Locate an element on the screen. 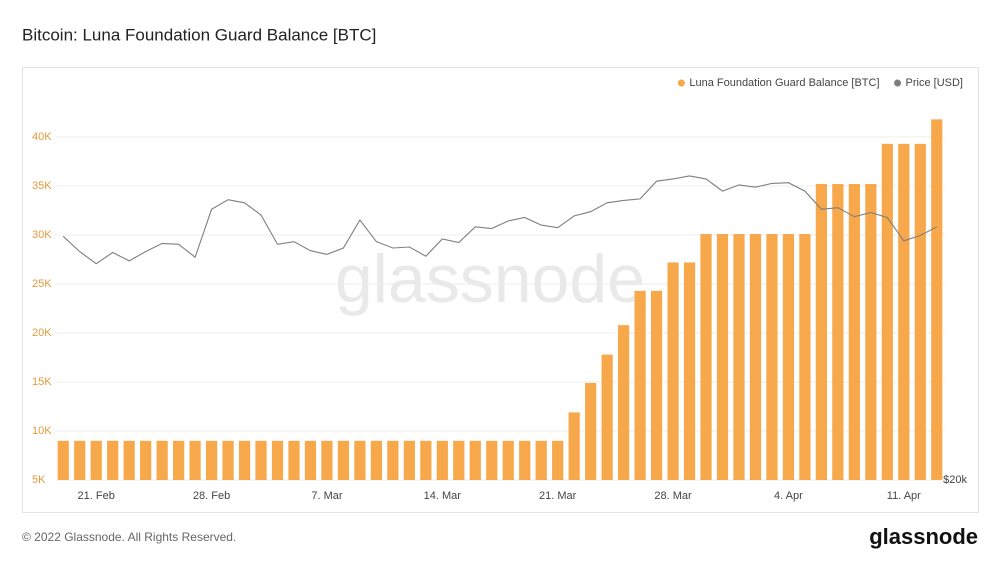 This screenshot has width=1000, height=568. watermark: glassnode is located at coordinates (490, 279).